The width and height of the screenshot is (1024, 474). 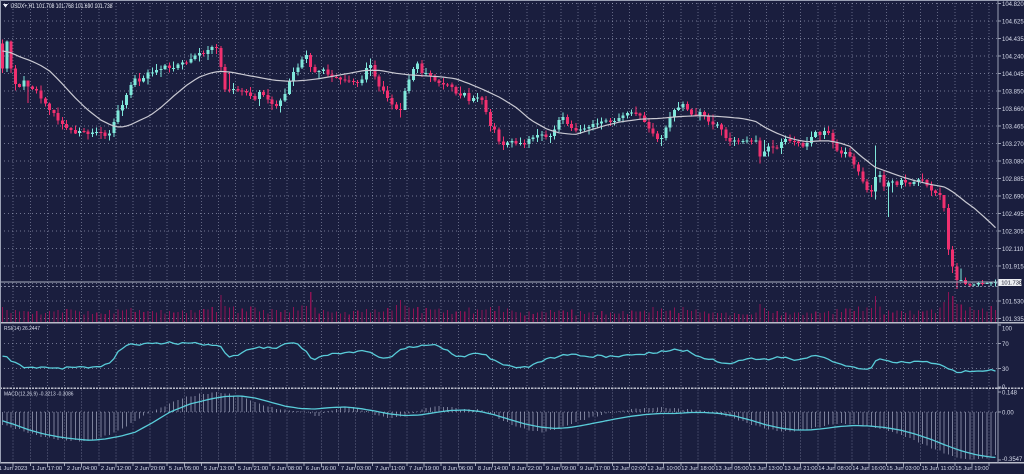 I want to click on svg-text: 0.148, so click(x=1010, y=394).